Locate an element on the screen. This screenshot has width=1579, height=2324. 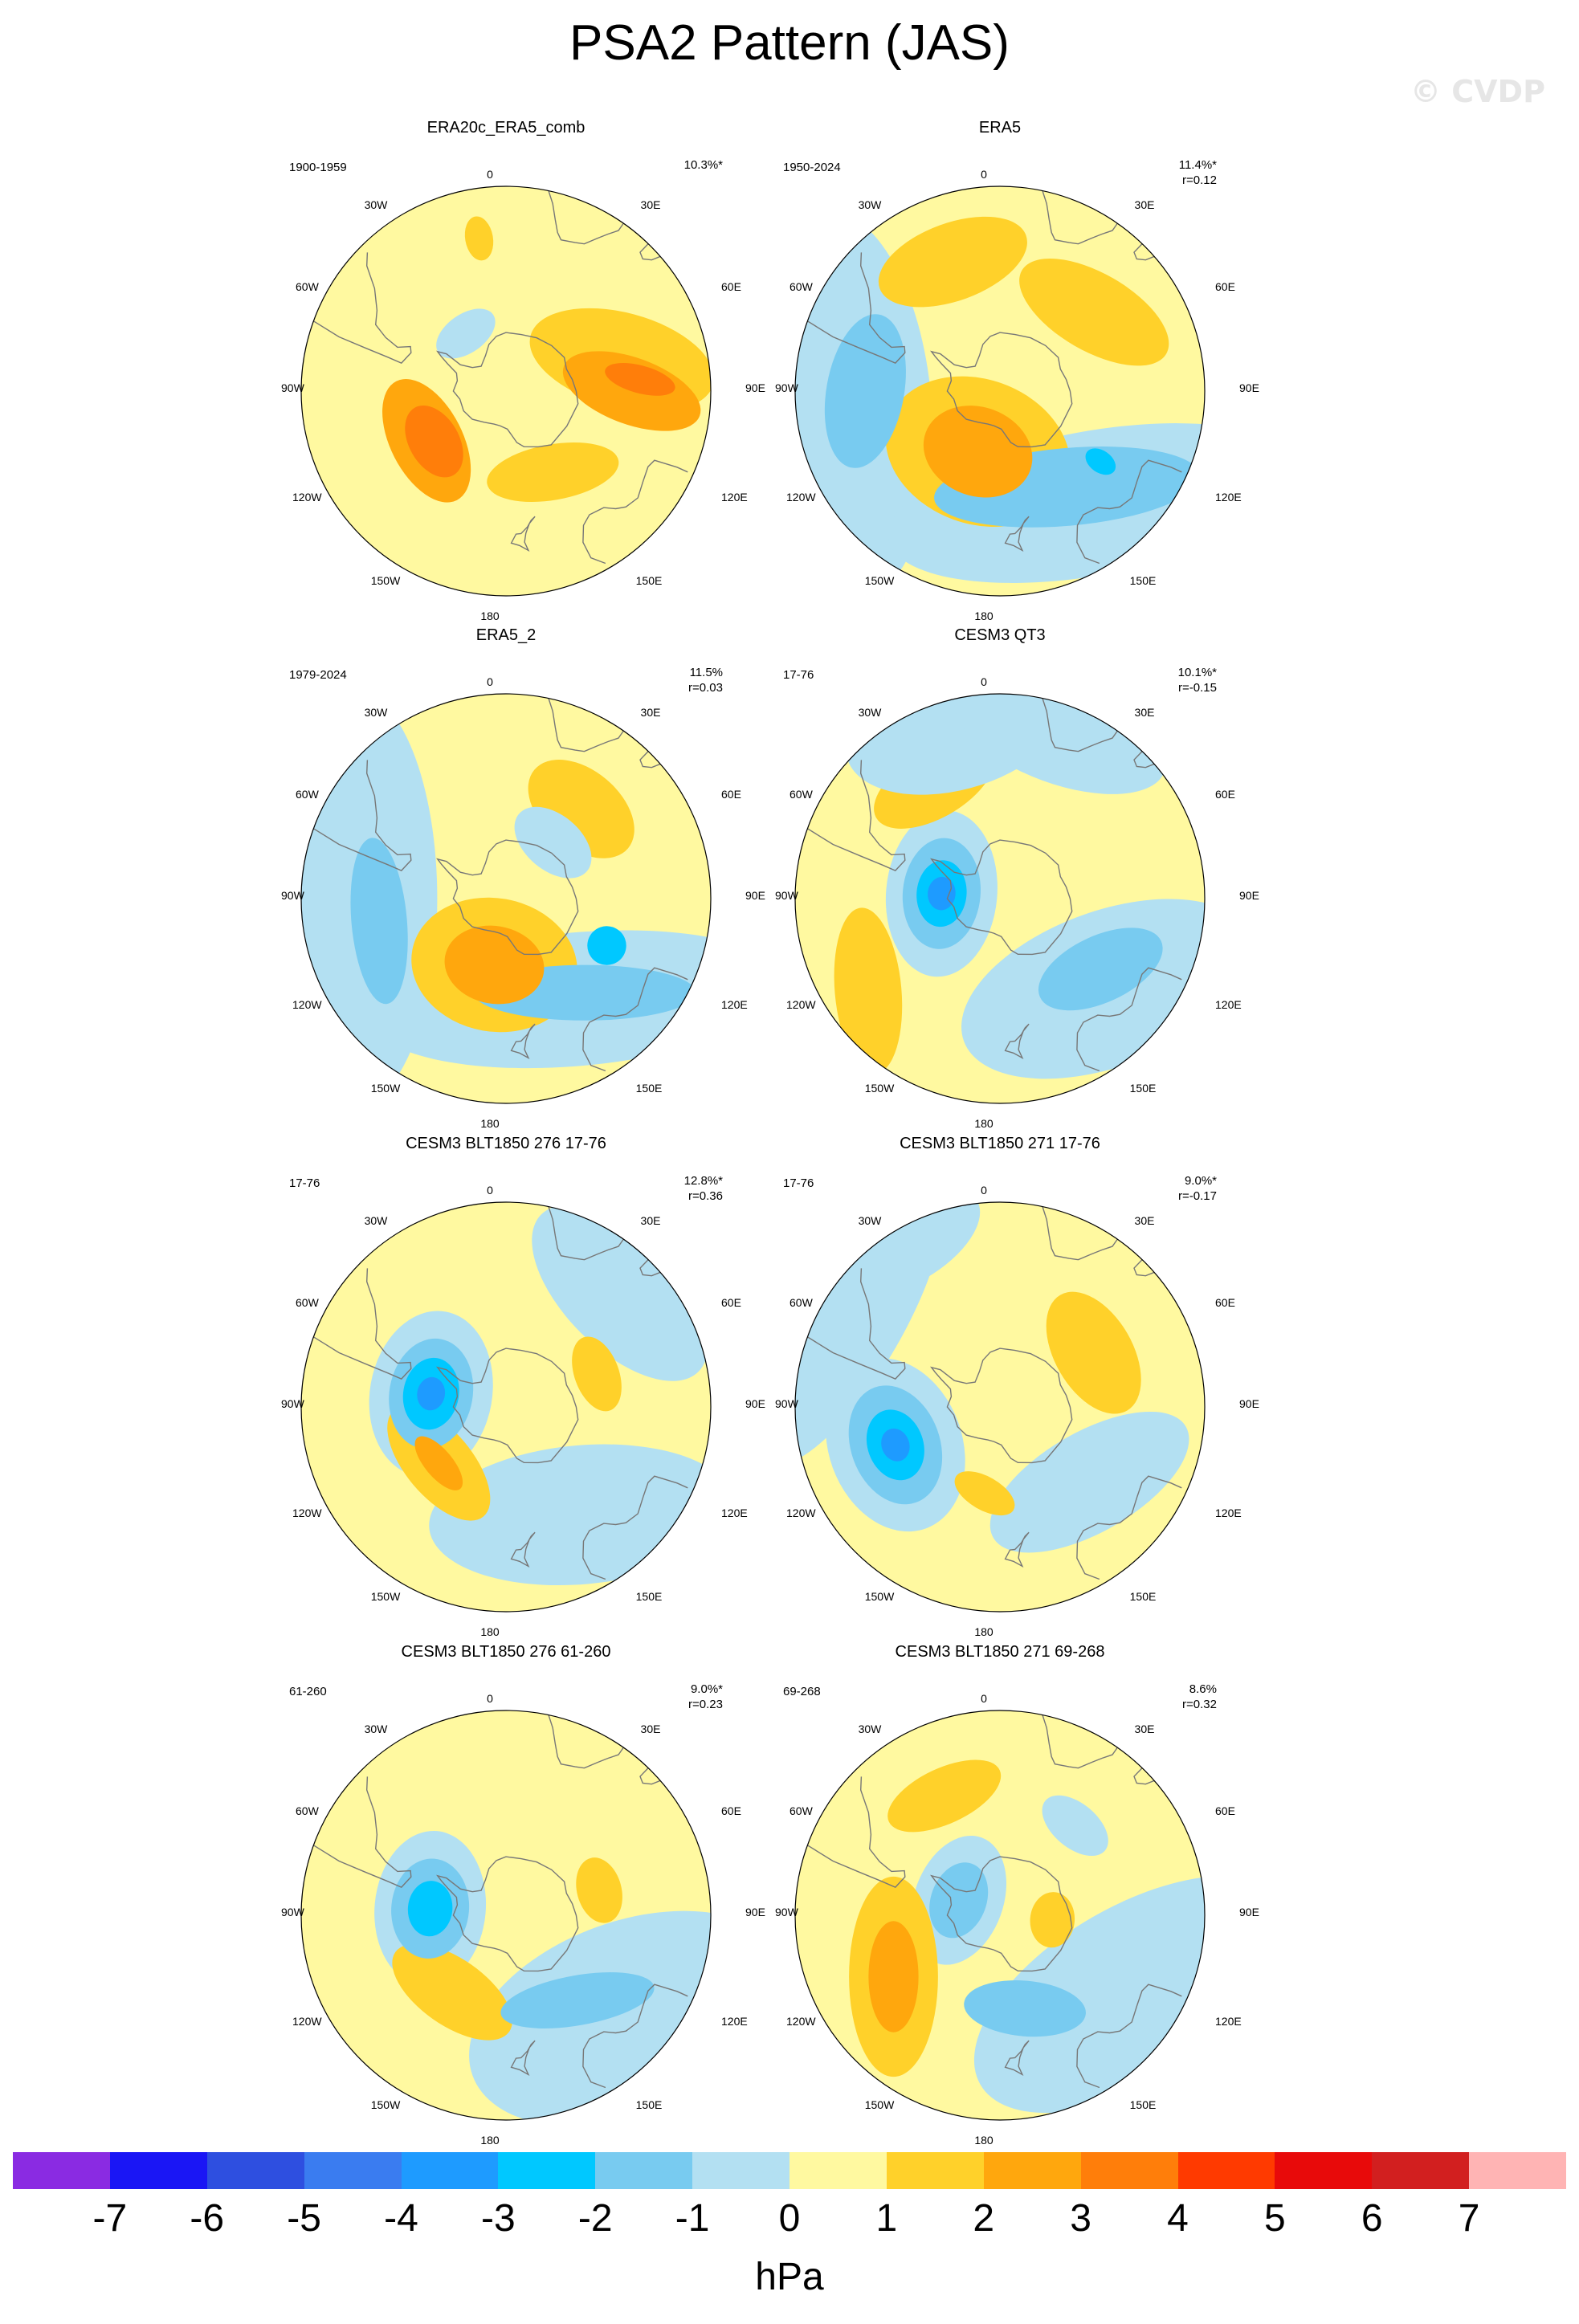
panel-period: 1900-1959 is located at coordinates (318, 168).